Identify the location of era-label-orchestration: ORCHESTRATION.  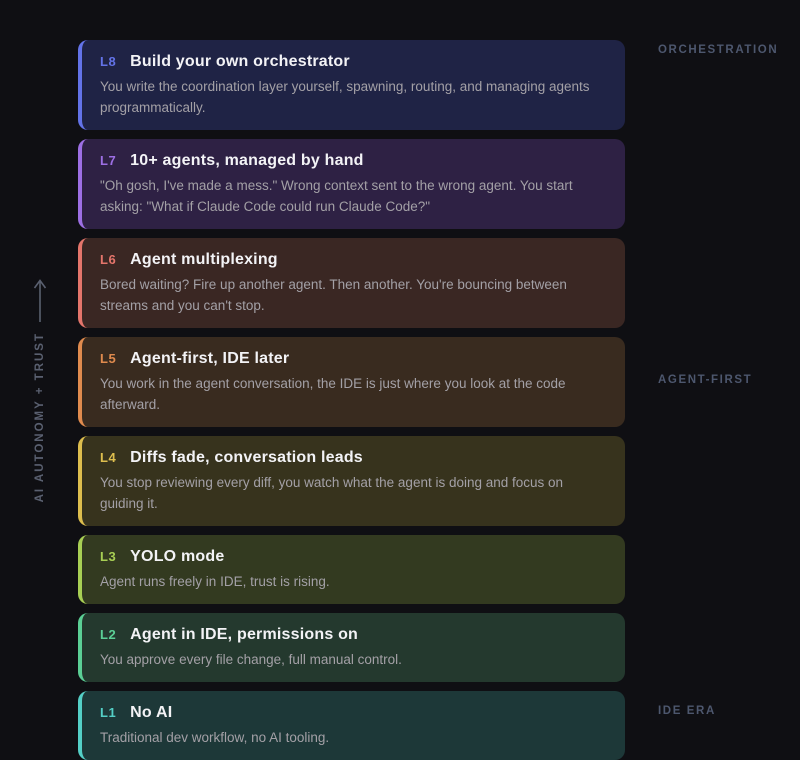
(718, 50).